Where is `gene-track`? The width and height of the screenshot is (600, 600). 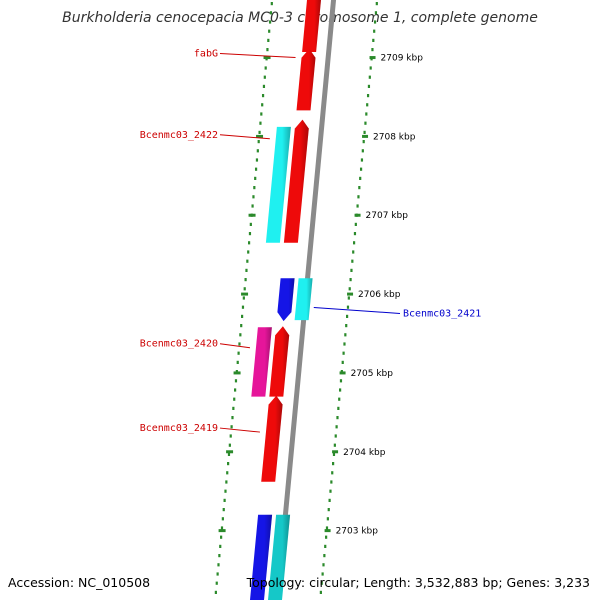 gene-track is located at coordinates (285, 300).